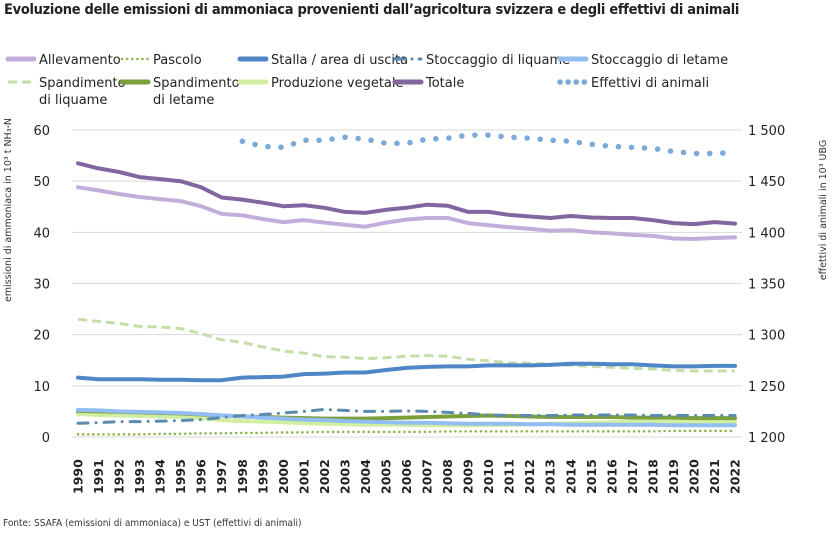 The width and height of the screenshot is (836, 533). What do you see at coordinates (365, 476) in the screenshot?
I see `x-tick-label: 2004` at bounding box center [365, 476].